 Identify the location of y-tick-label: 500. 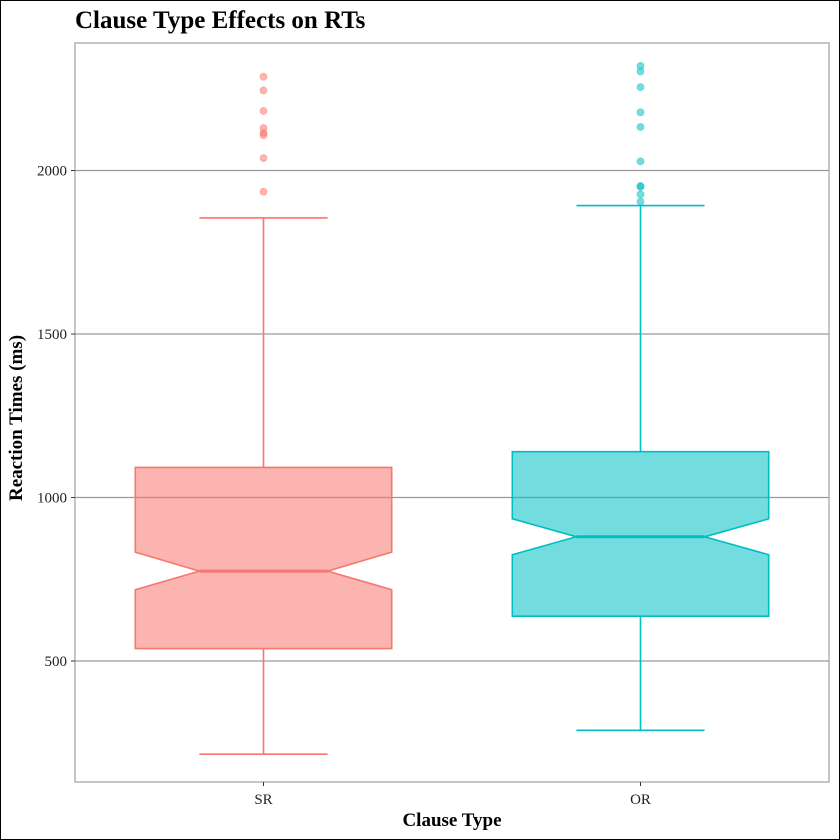
(56, 662).